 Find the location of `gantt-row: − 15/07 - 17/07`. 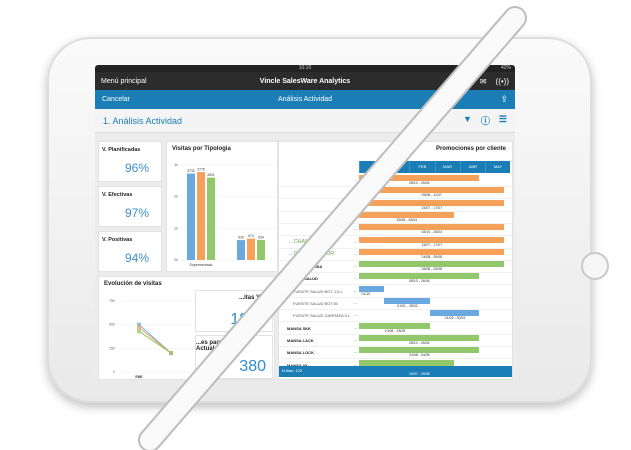

gantt-row: − 15/07 - 17/07 is located at coordinates (395, 205).